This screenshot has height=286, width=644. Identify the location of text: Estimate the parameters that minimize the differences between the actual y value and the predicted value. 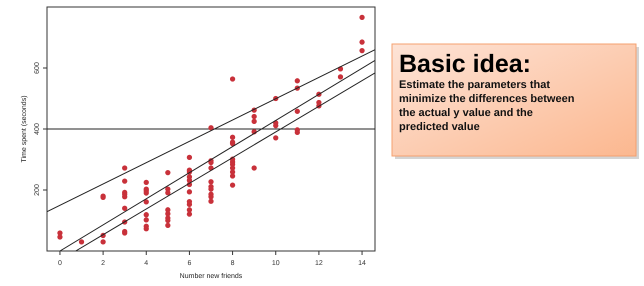
(487, 106).